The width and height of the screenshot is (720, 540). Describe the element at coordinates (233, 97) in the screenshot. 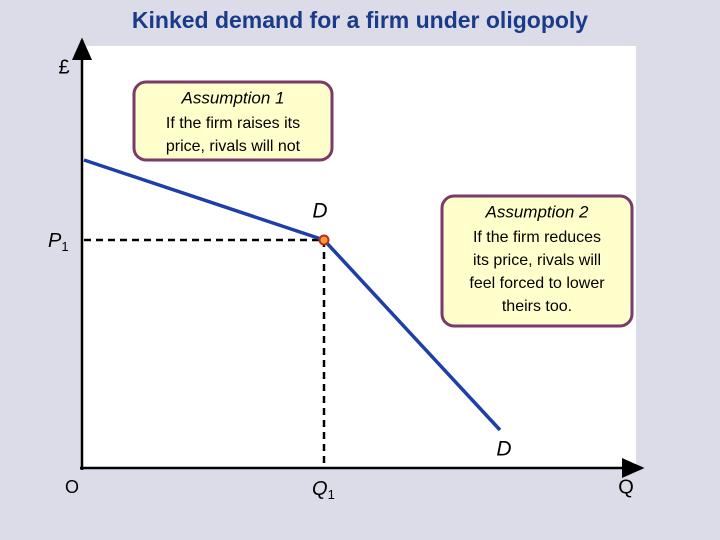

I see `callout-heading: Assumption 1` at that location.